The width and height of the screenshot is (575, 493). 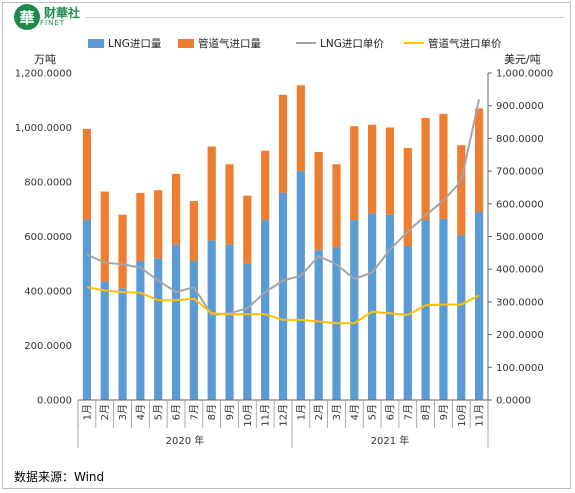 What do you see at coordinates (325, 17) in the screenshot?
I see `header-divider` at bounding box center [325, 17].